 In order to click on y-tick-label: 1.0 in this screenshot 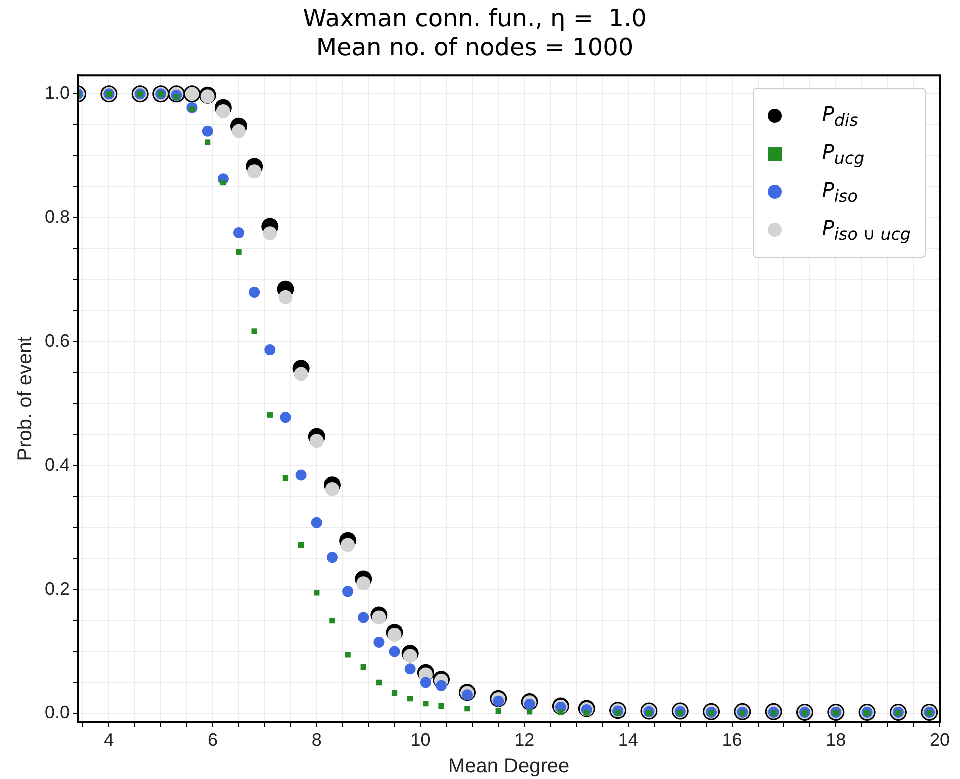, I will do `click(57, 93)`.